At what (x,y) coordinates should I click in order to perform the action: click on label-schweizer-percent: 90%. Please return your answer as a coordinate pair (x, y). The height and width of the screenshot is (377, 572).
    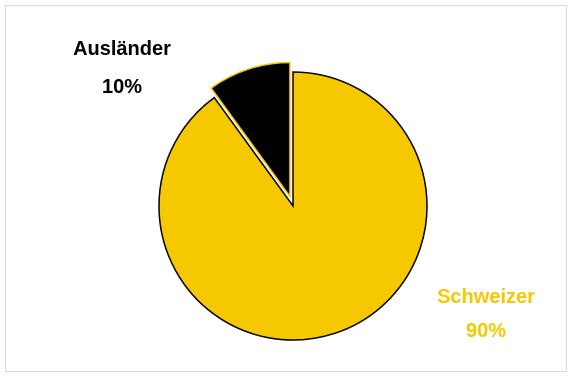
    Looking at the image, I should click on (486, 331).